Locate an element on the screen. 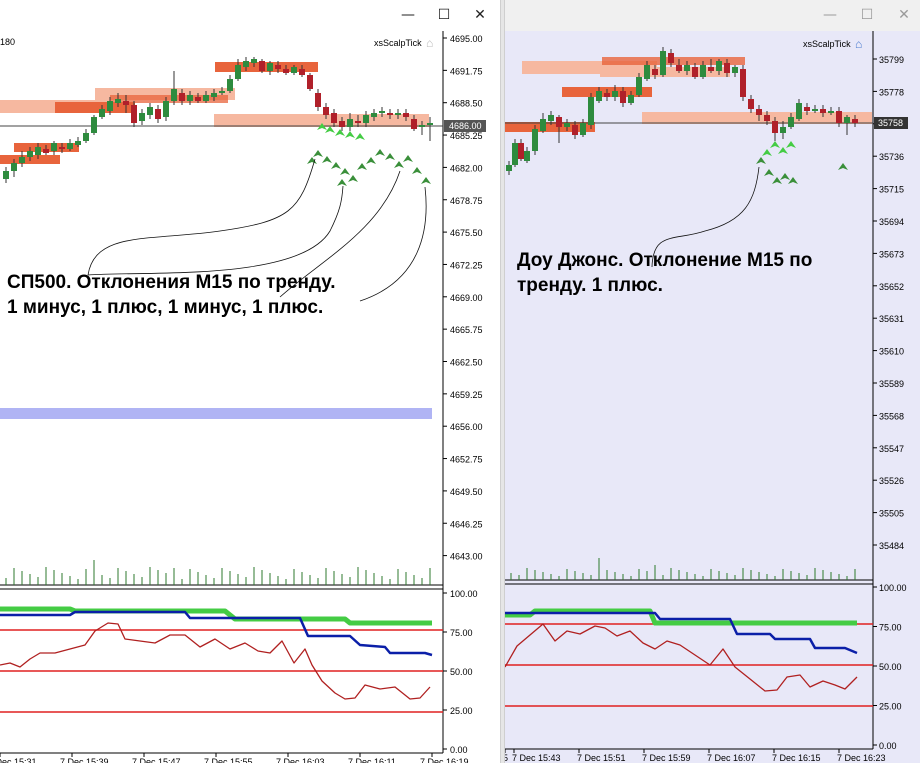 The width and height of the screenshot is (920, 763). left-current-price-box is located at coordinates (465, 126).